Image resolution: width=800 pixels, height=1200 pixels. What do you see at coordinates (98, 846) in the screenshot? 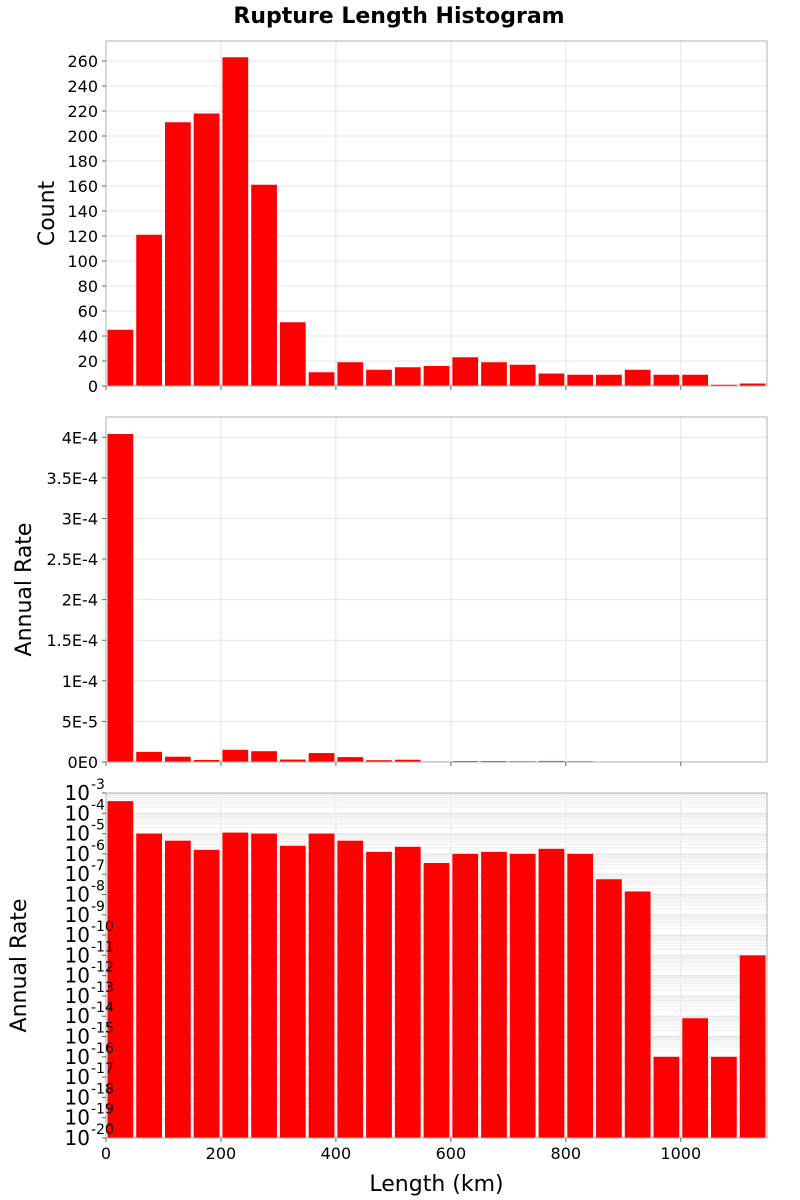
I see `y-tick-exponent: -6` at bounding box center [98, 846].